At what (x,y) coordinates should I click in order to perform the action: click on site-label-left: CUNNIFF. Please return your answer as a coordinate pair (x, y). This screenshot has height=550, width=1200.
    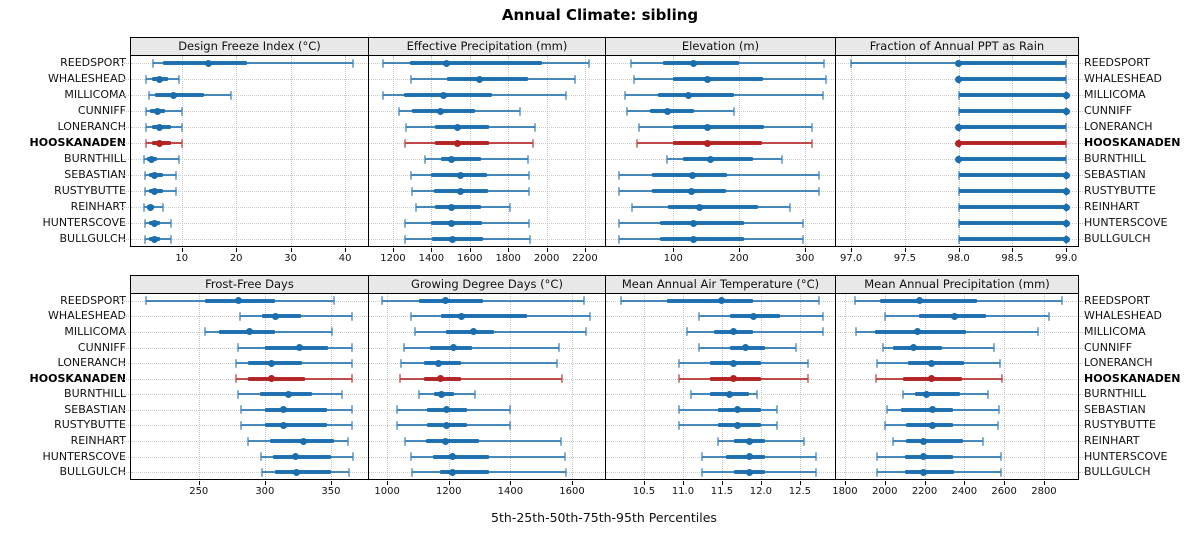
    Looking at the image, I should click on (101, 347).